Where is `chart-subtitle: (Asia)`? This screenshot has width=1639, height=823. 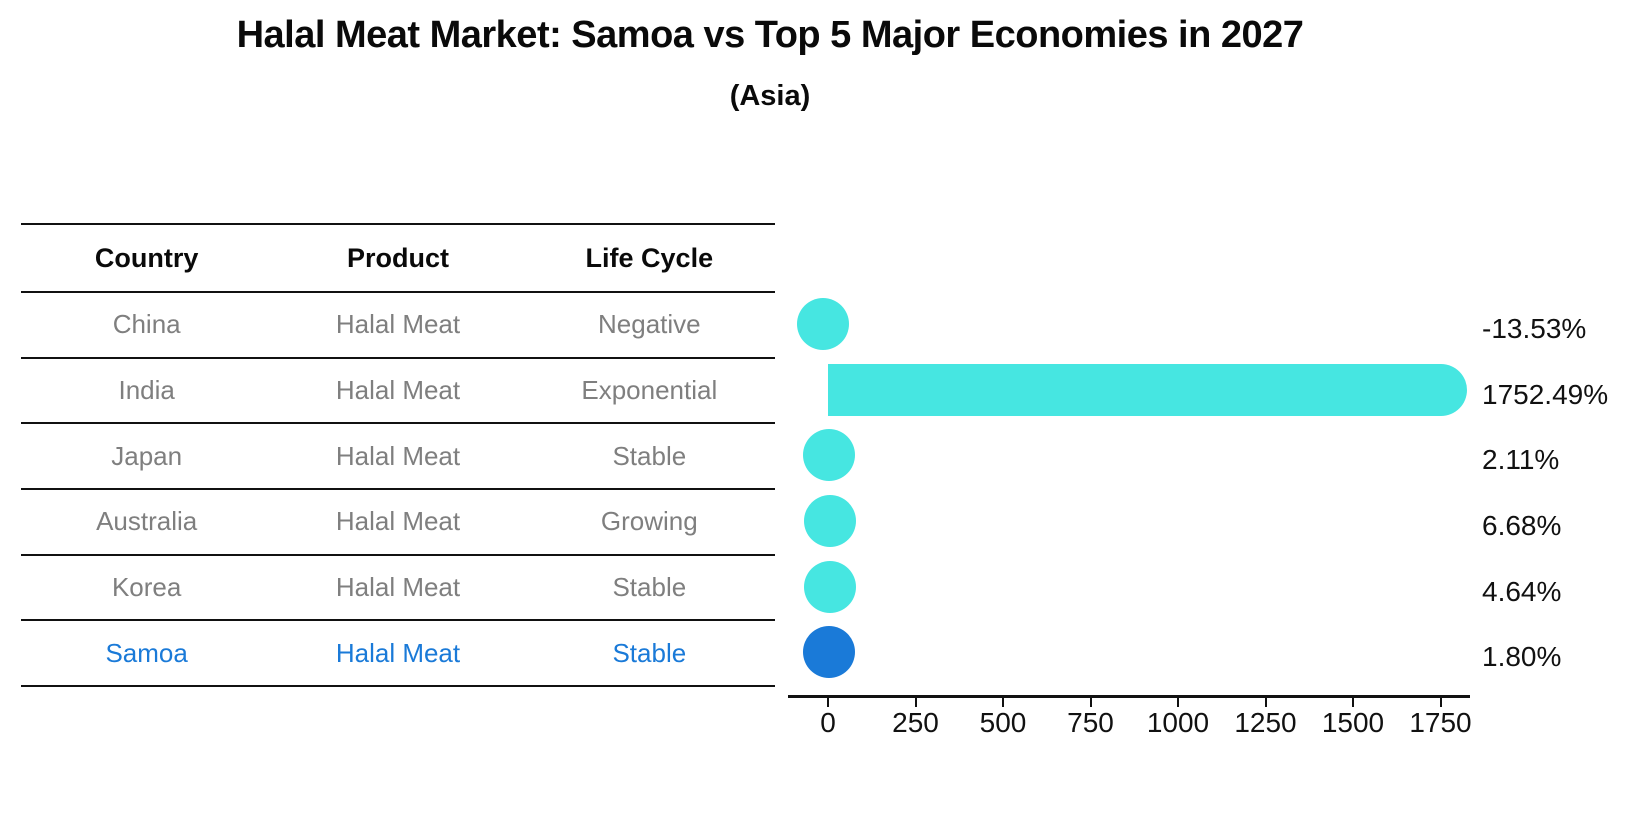
chart-subtitle: (Asia) is located at coordinates (770, 96).